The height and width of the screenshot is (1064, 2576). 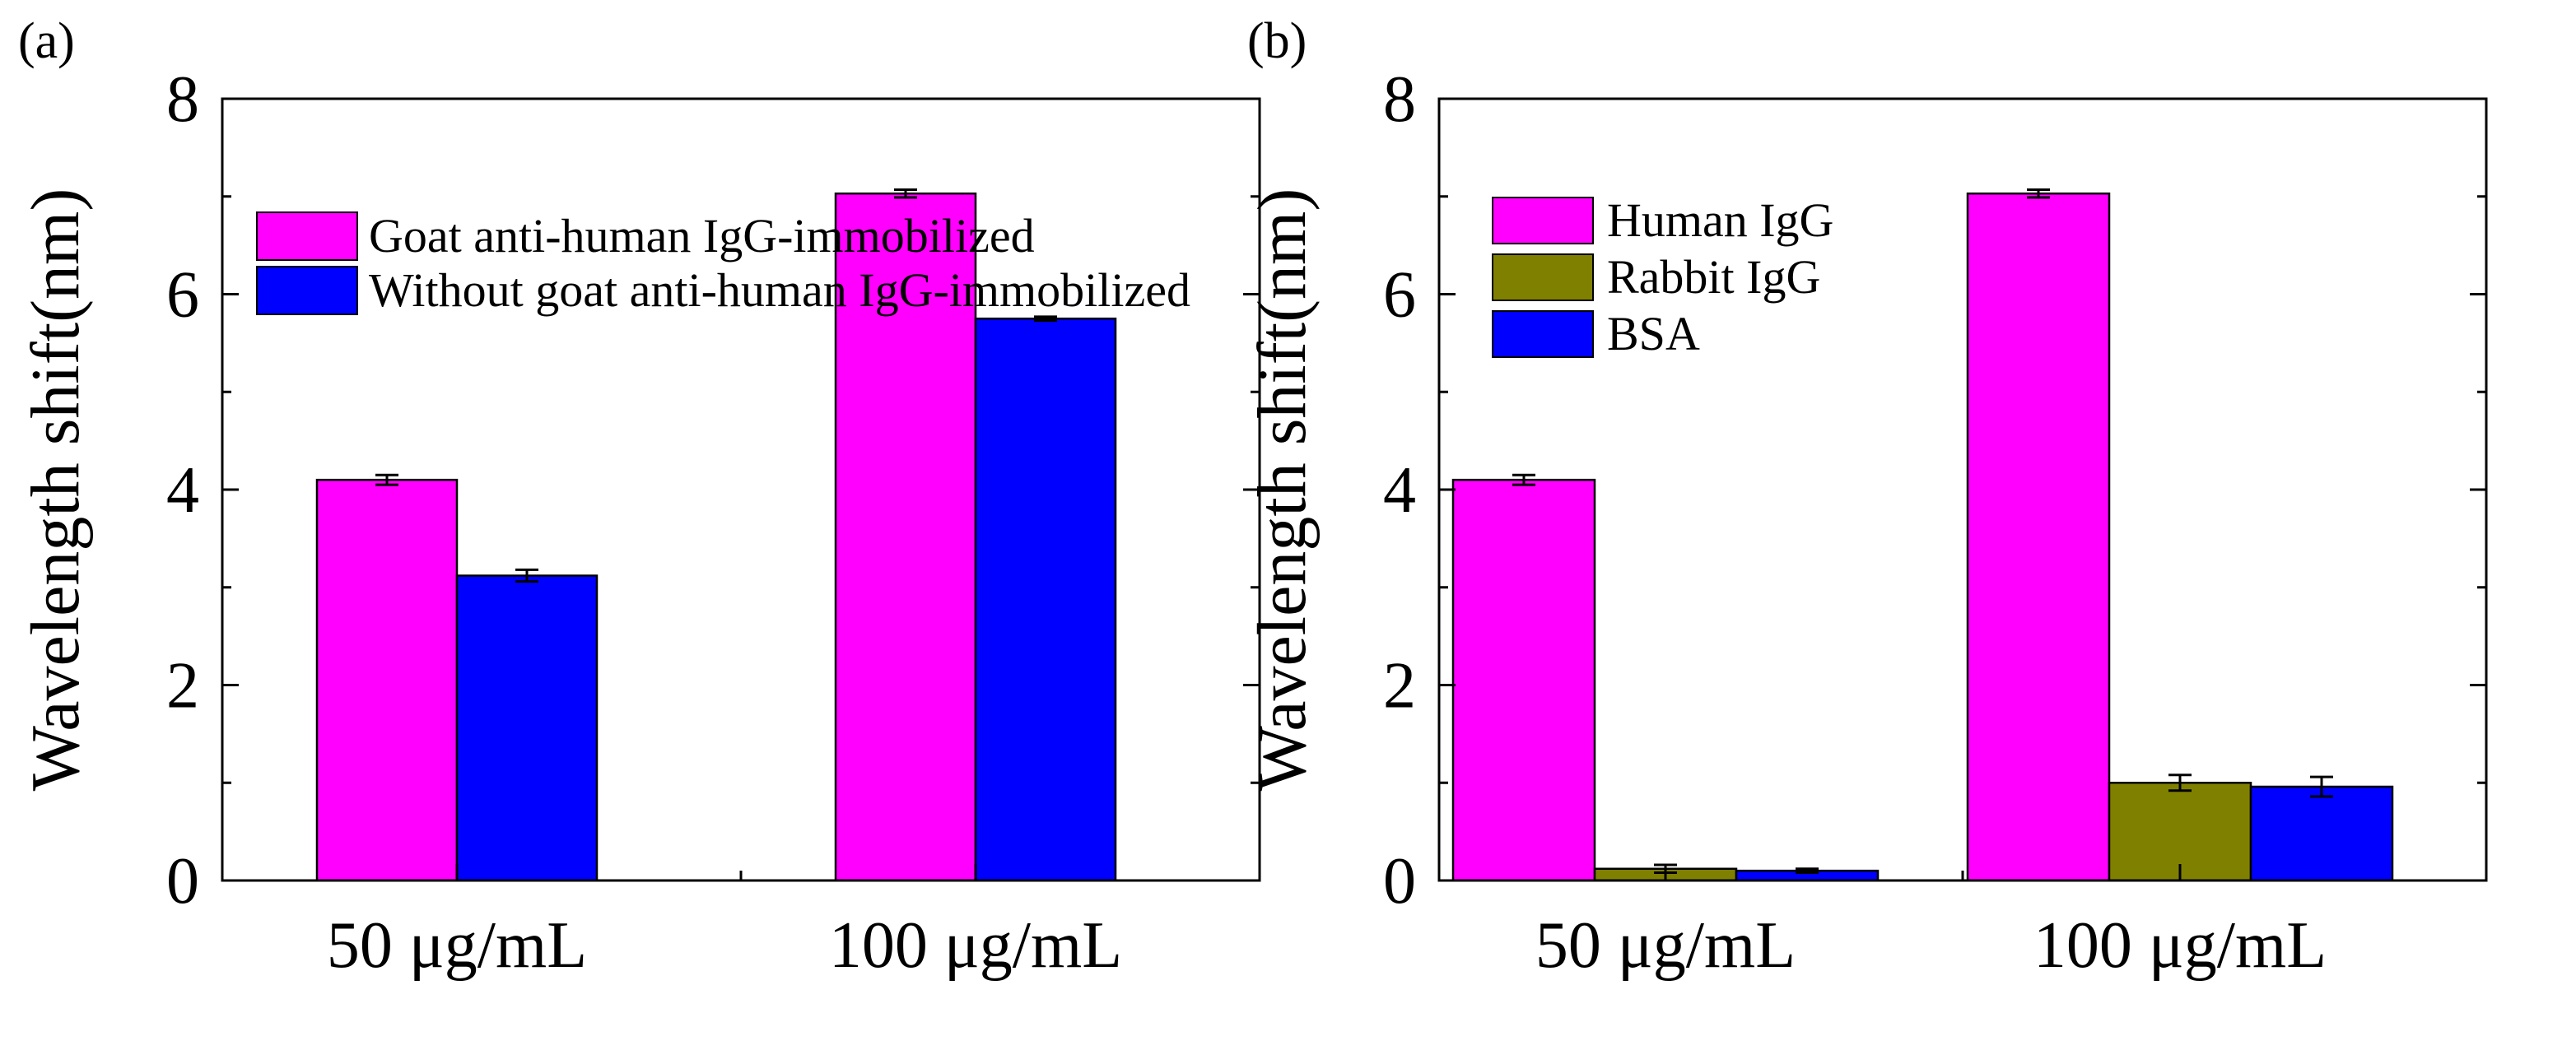 I want to click on bar-goat-anti-human-igg-immobilized-50-g-ml, so click(x=387, y=680).